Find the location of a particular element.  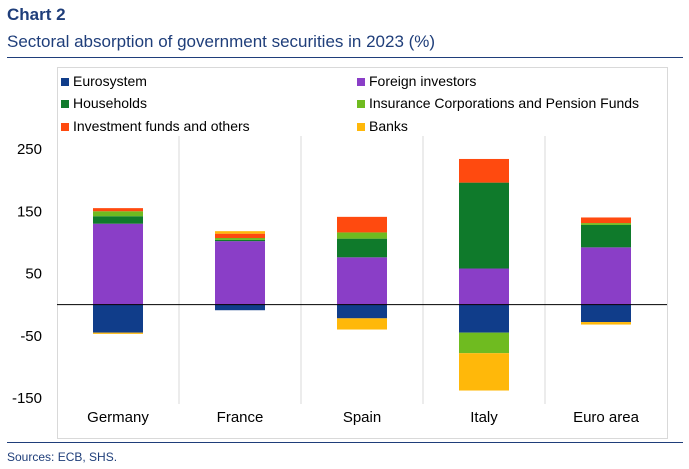

chart-title: Chart 2 is located at coordinates (36, 14).